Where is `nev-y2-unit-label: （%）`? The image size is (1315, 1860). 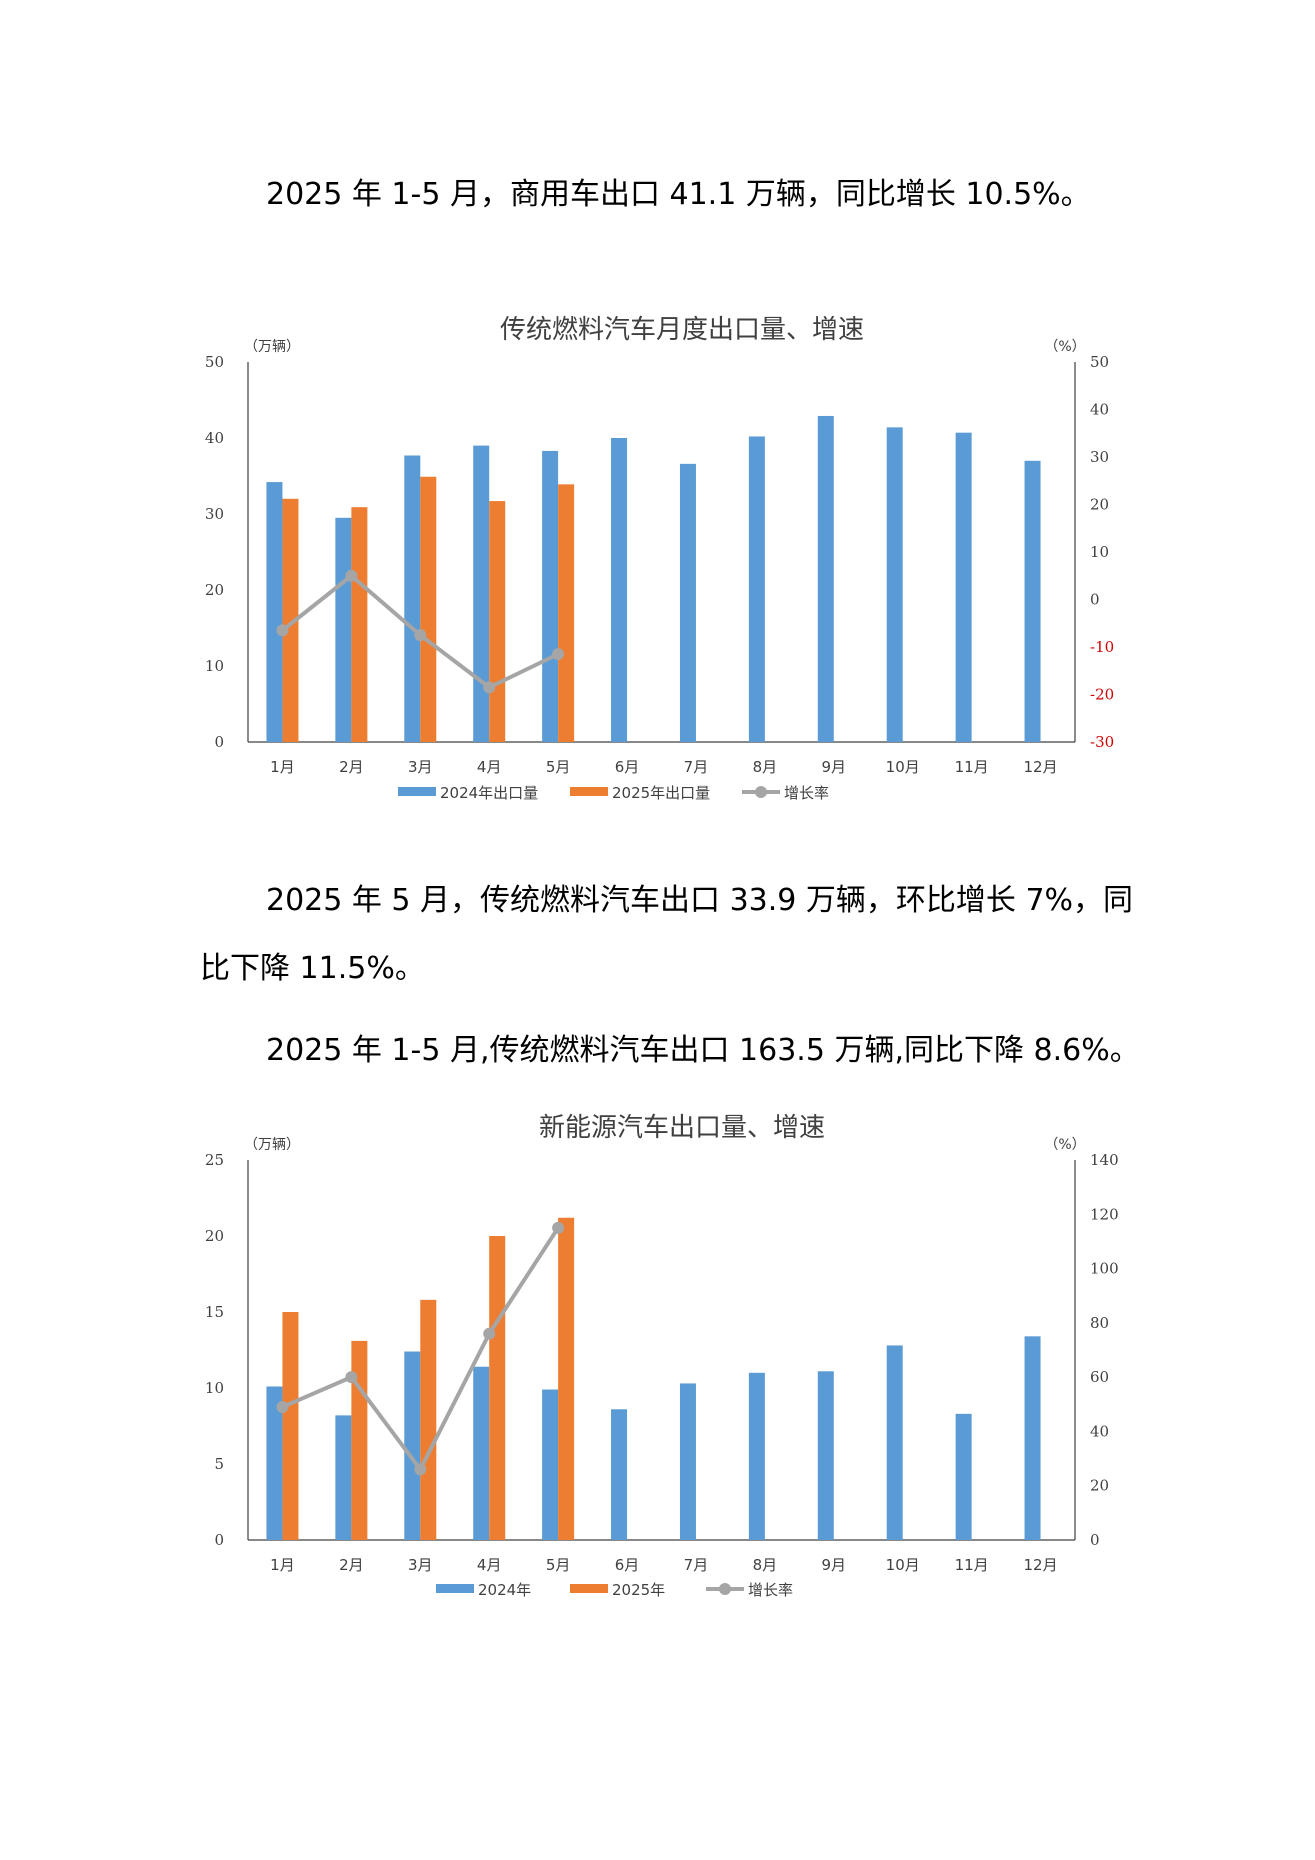 nev-y2-unit-label: （%） is located at coordinates (1064, 1145).